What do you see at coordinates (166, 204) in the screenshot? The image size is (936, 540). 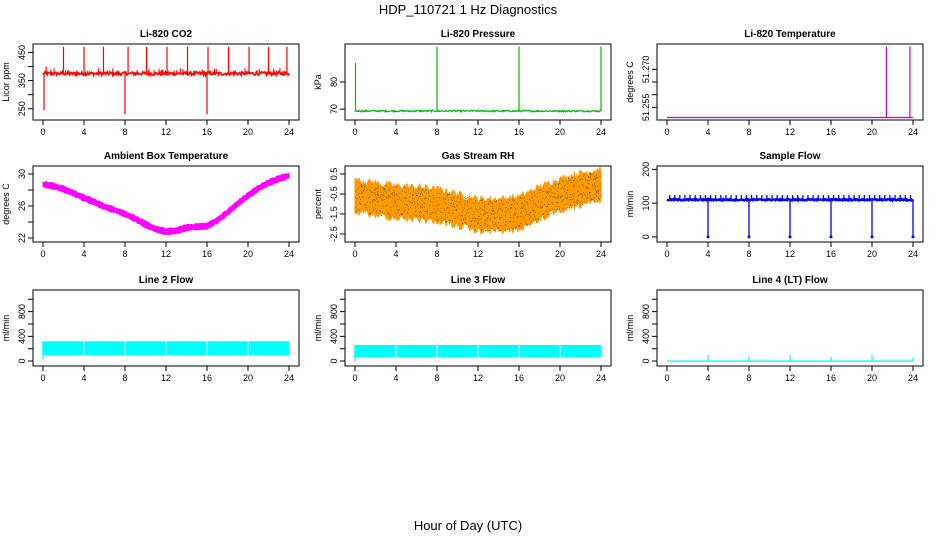 I see `series-box-t` at bounding box center [166, 204].